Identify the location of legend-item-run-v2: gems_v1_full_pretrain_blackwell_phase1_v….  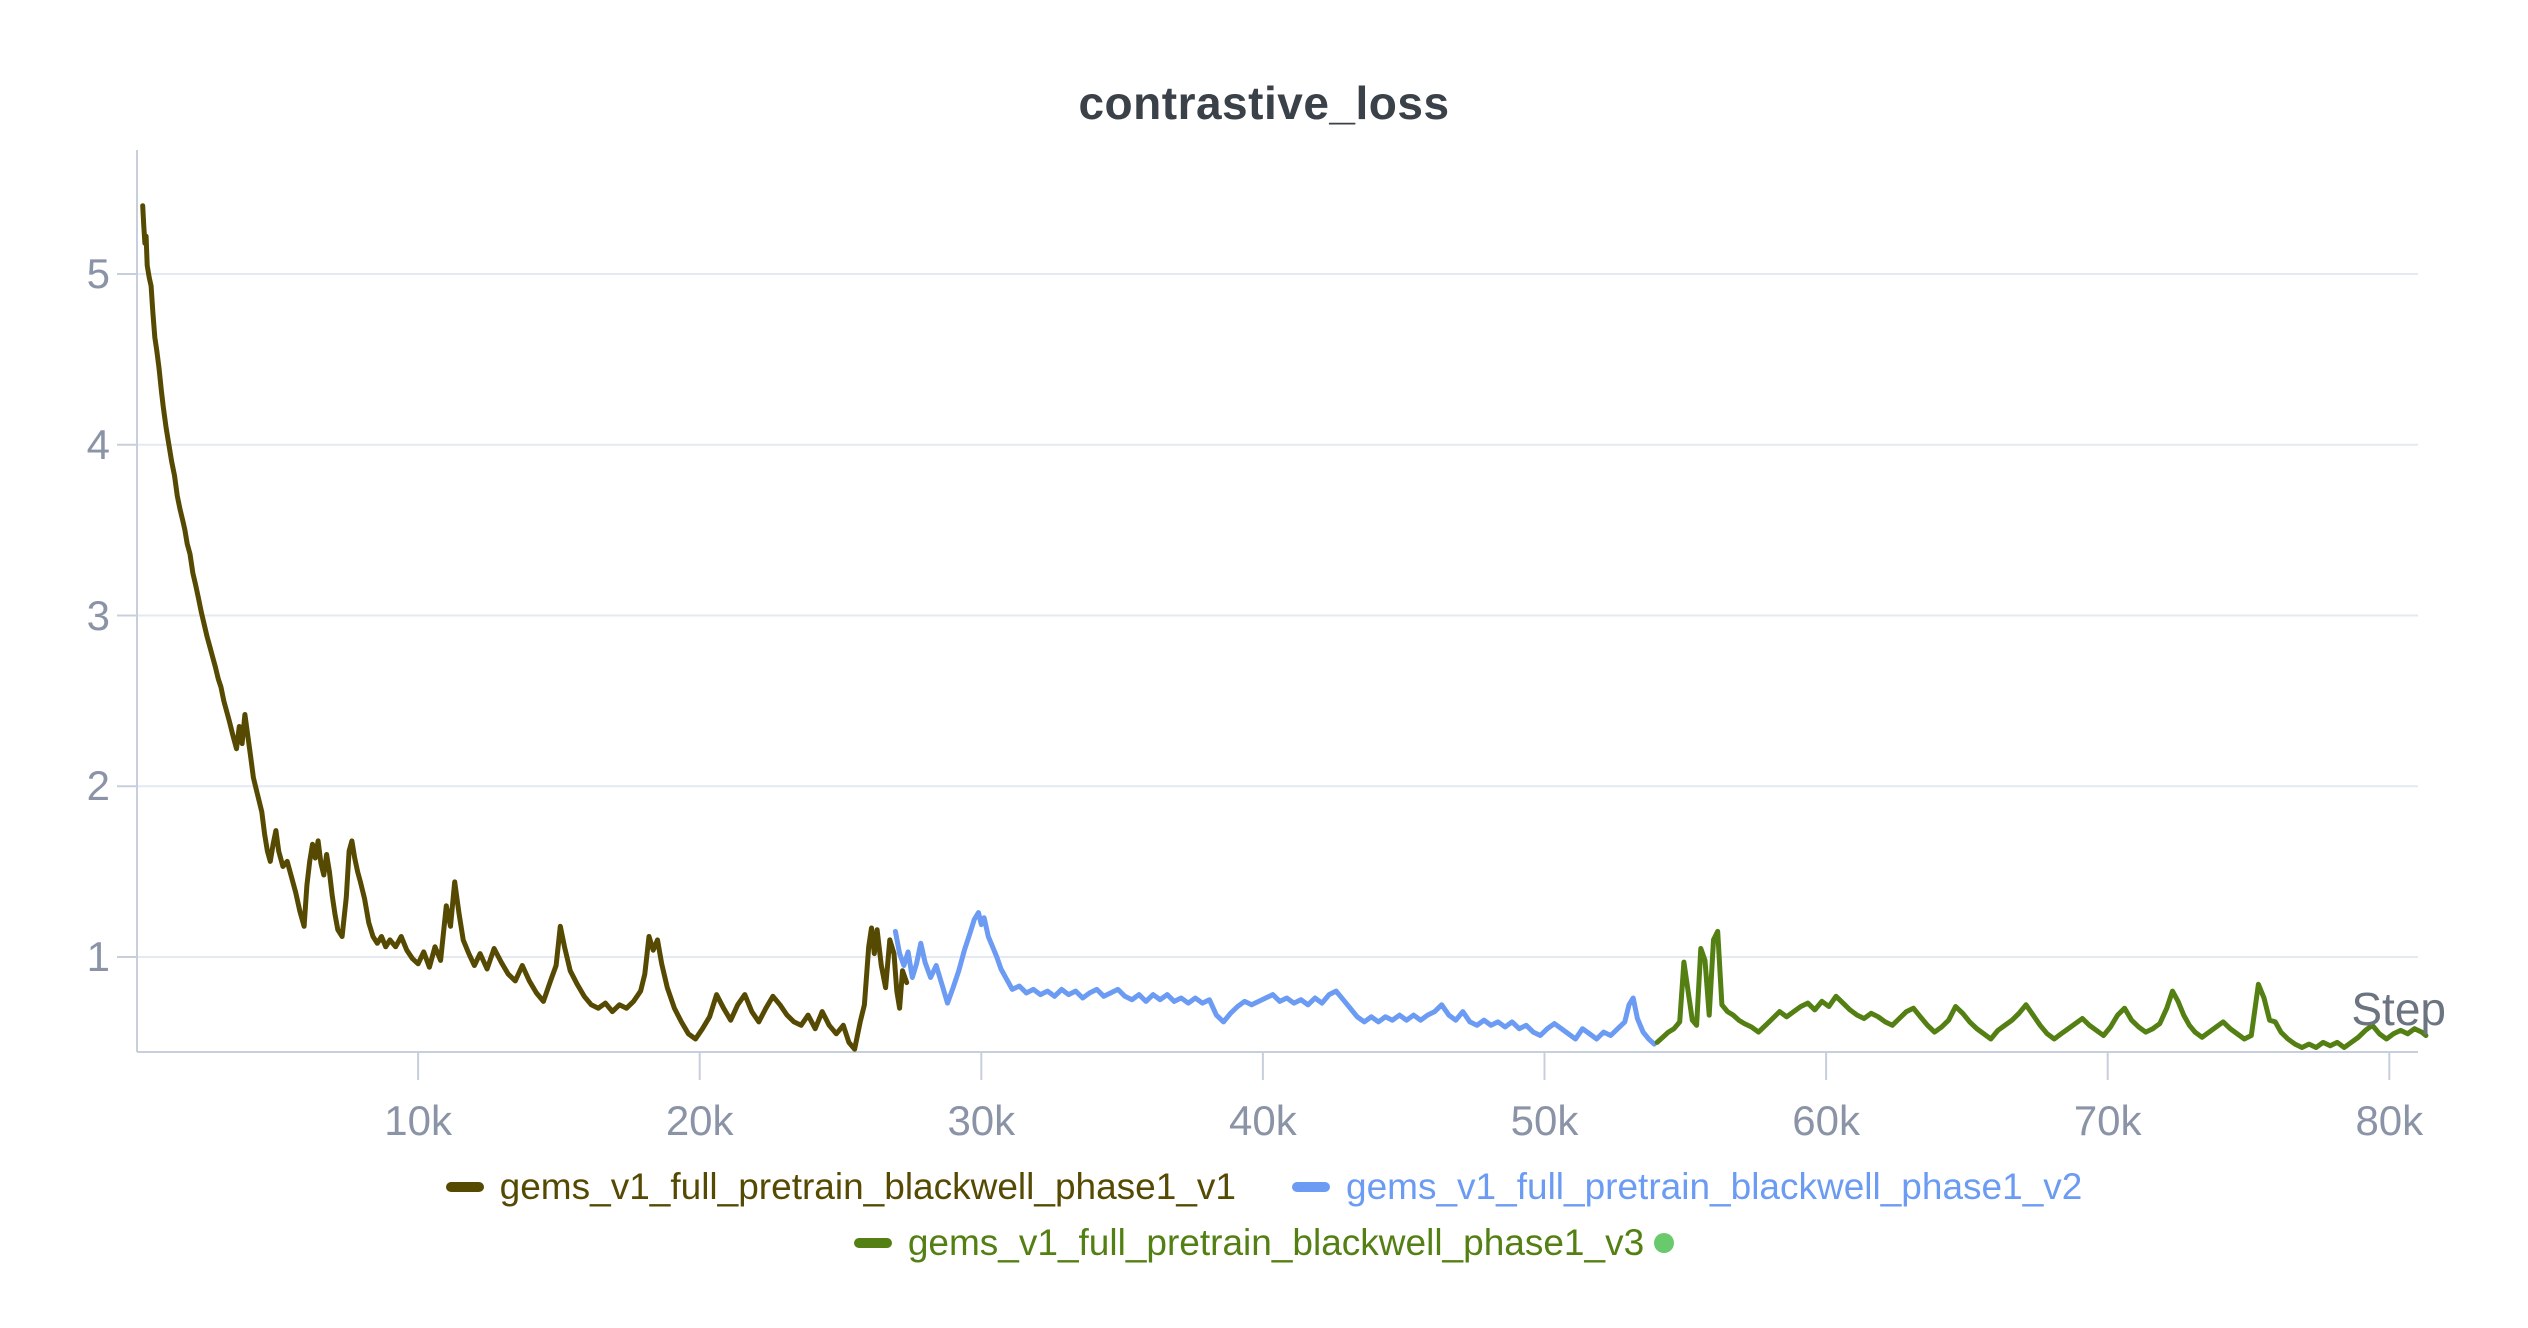
(1687, 1187).